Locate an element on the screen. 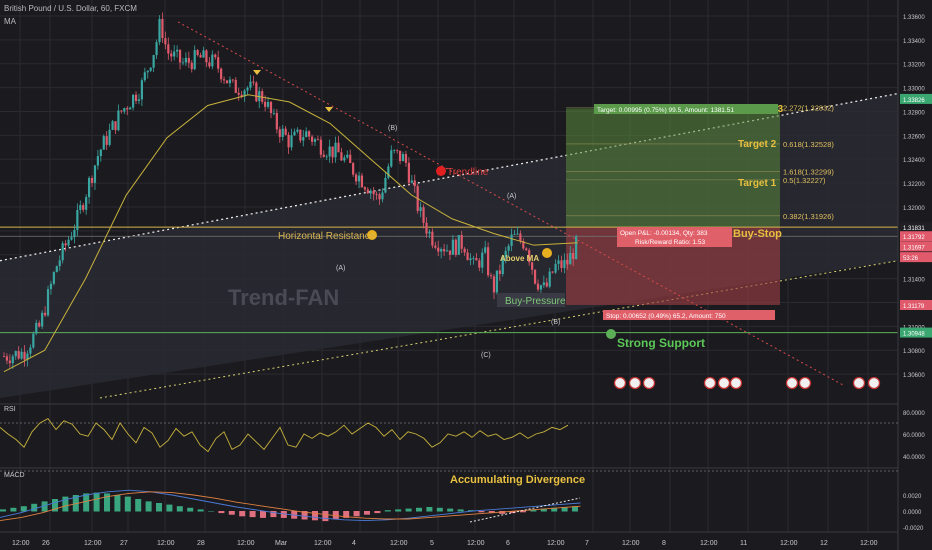  price-tick-label: 1.31400 is located at coordinates (914, 281).